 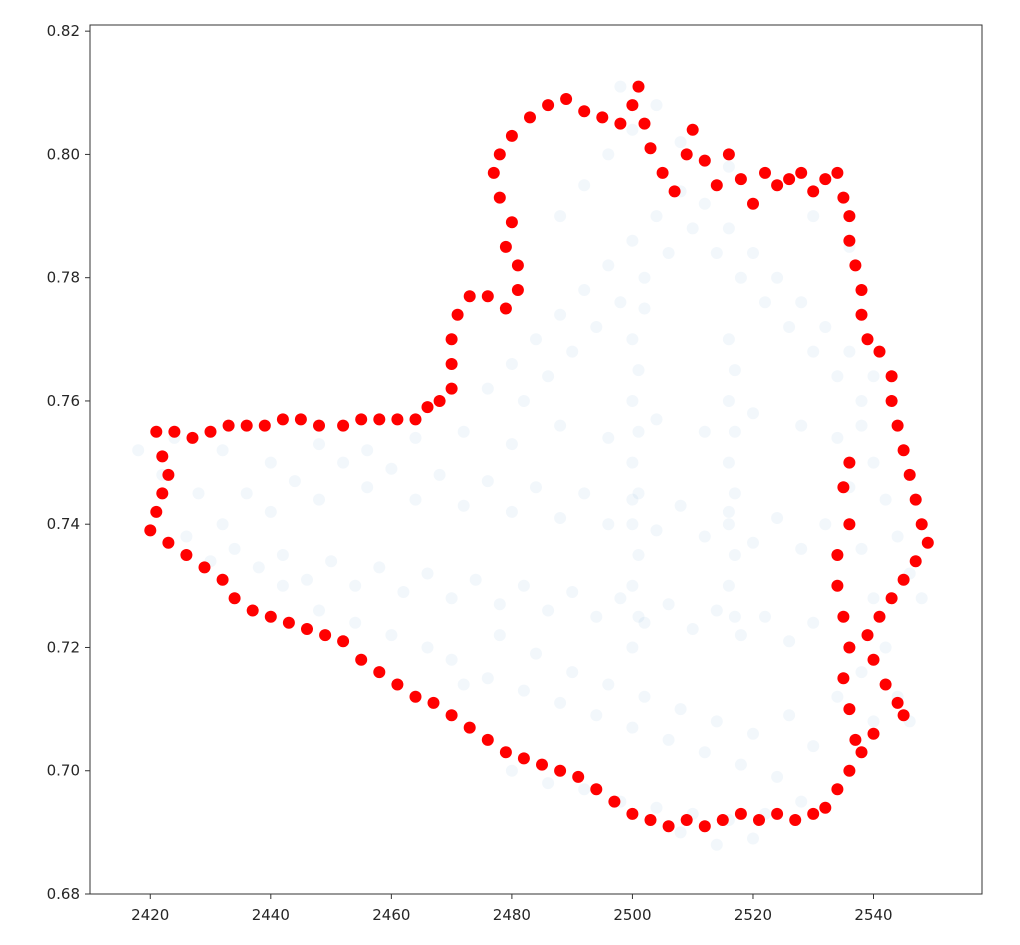 What do you see at coordinates (632, 915) in the screenshot?
I see `x-tick-label: 2500` at bounding box center [632, 915].